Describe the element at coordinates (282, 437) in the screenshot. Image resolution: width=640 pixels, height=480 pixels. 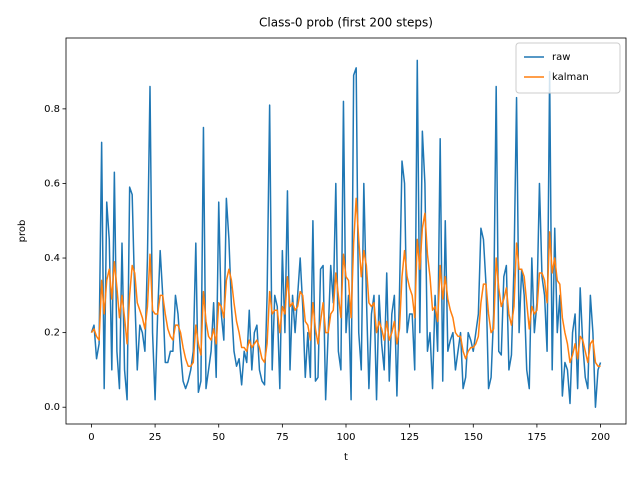
I see `x-tick-label: 75` at that location.